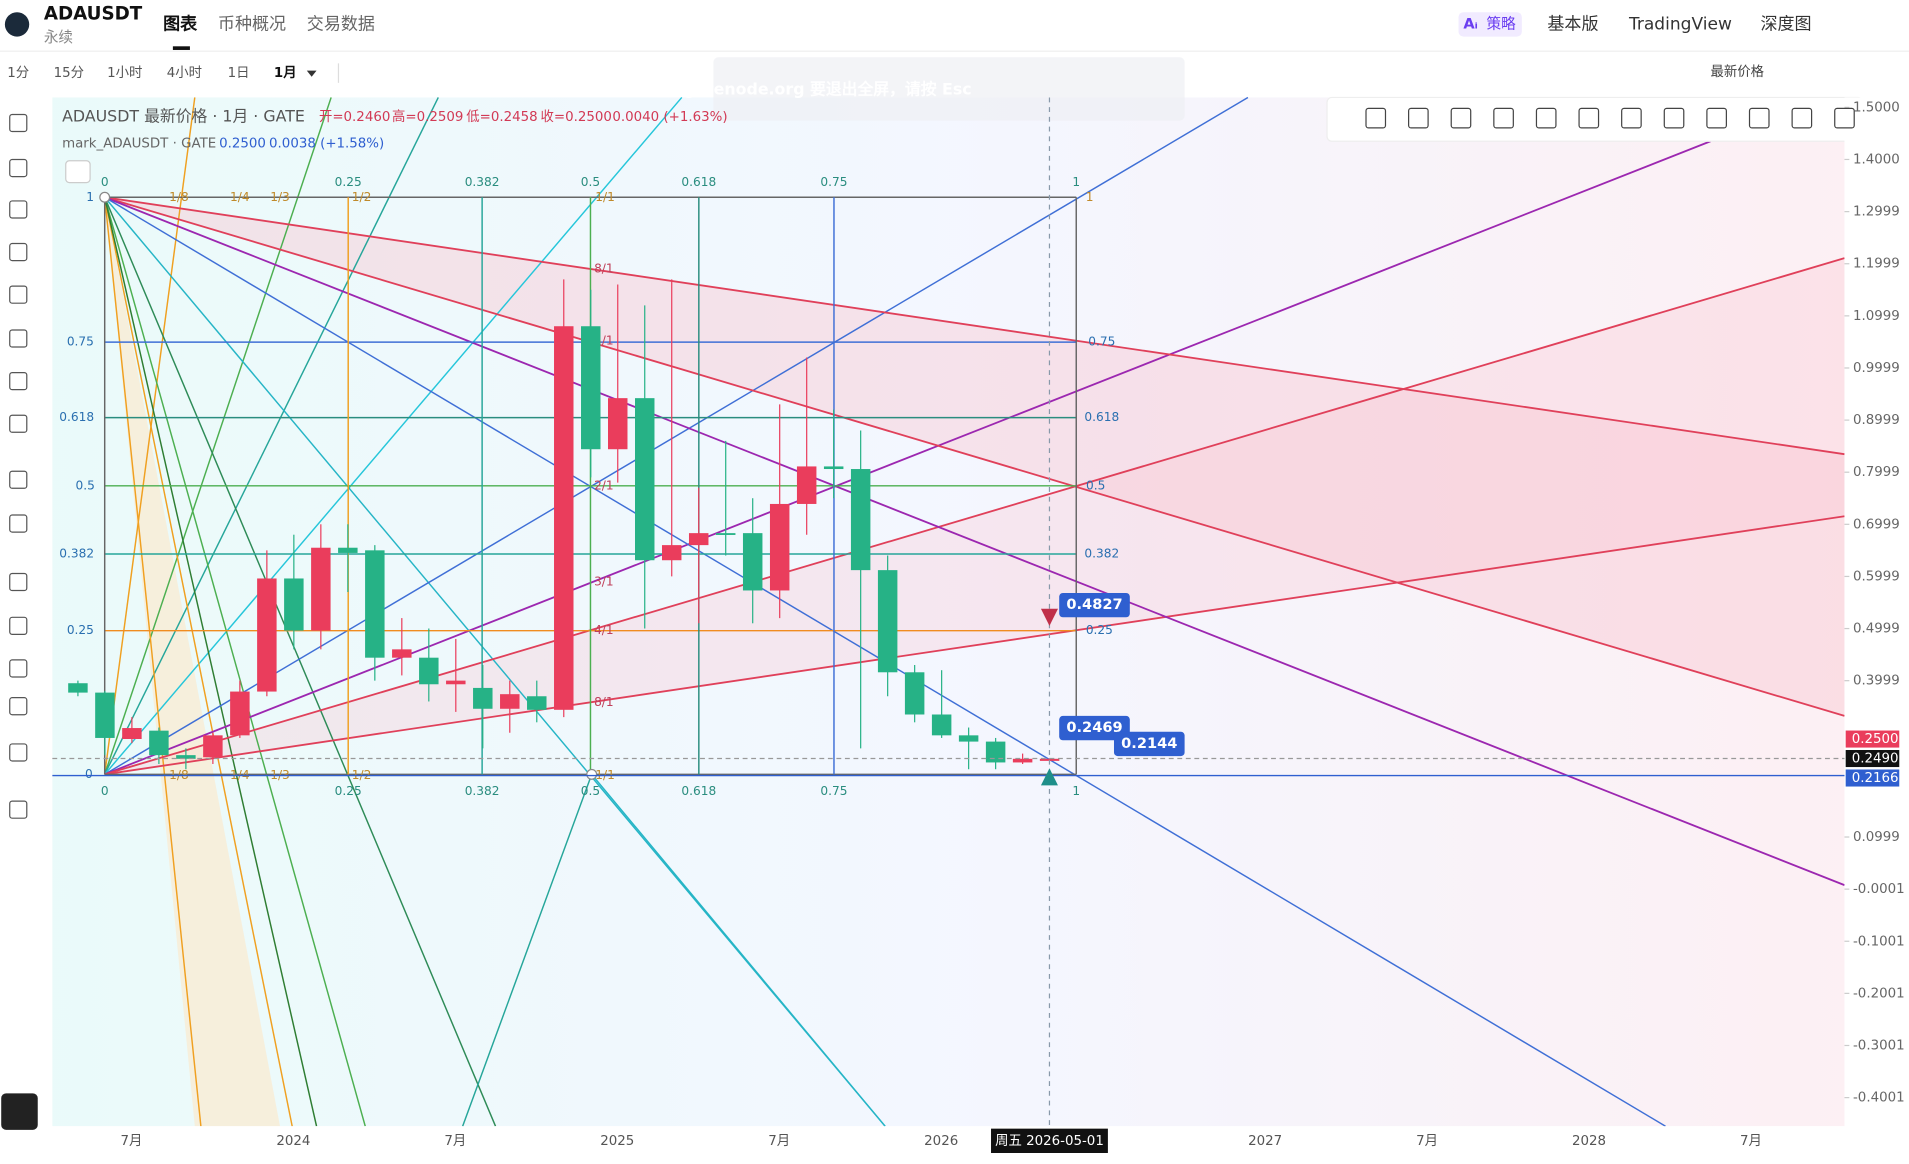 This screenshot has width=1909, height=1164. What do you see at coordinates (326, 144) in the screenshot?
I see `legend-mark-change: 0.0038 (+1.58%)` at bounding box center [326, 144].